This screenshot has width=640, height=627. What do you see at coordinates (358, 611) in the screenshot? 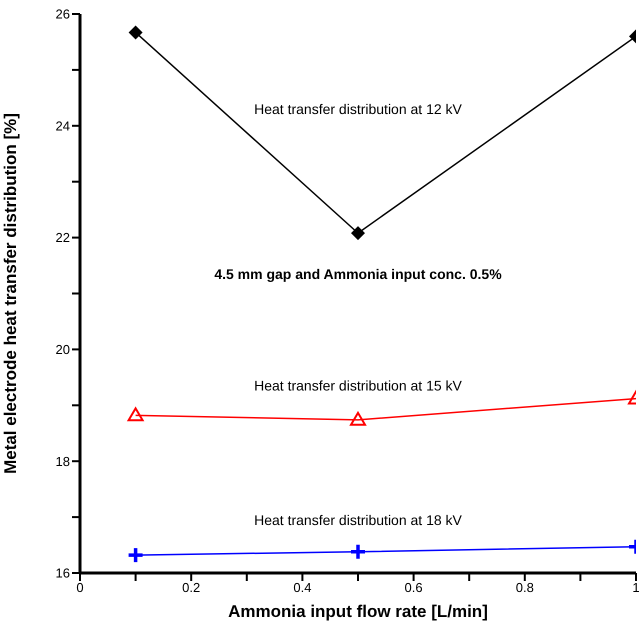
I see `x-axis-title: Ammonia input flow rate [L/min]` at bounding box center [358, 611].